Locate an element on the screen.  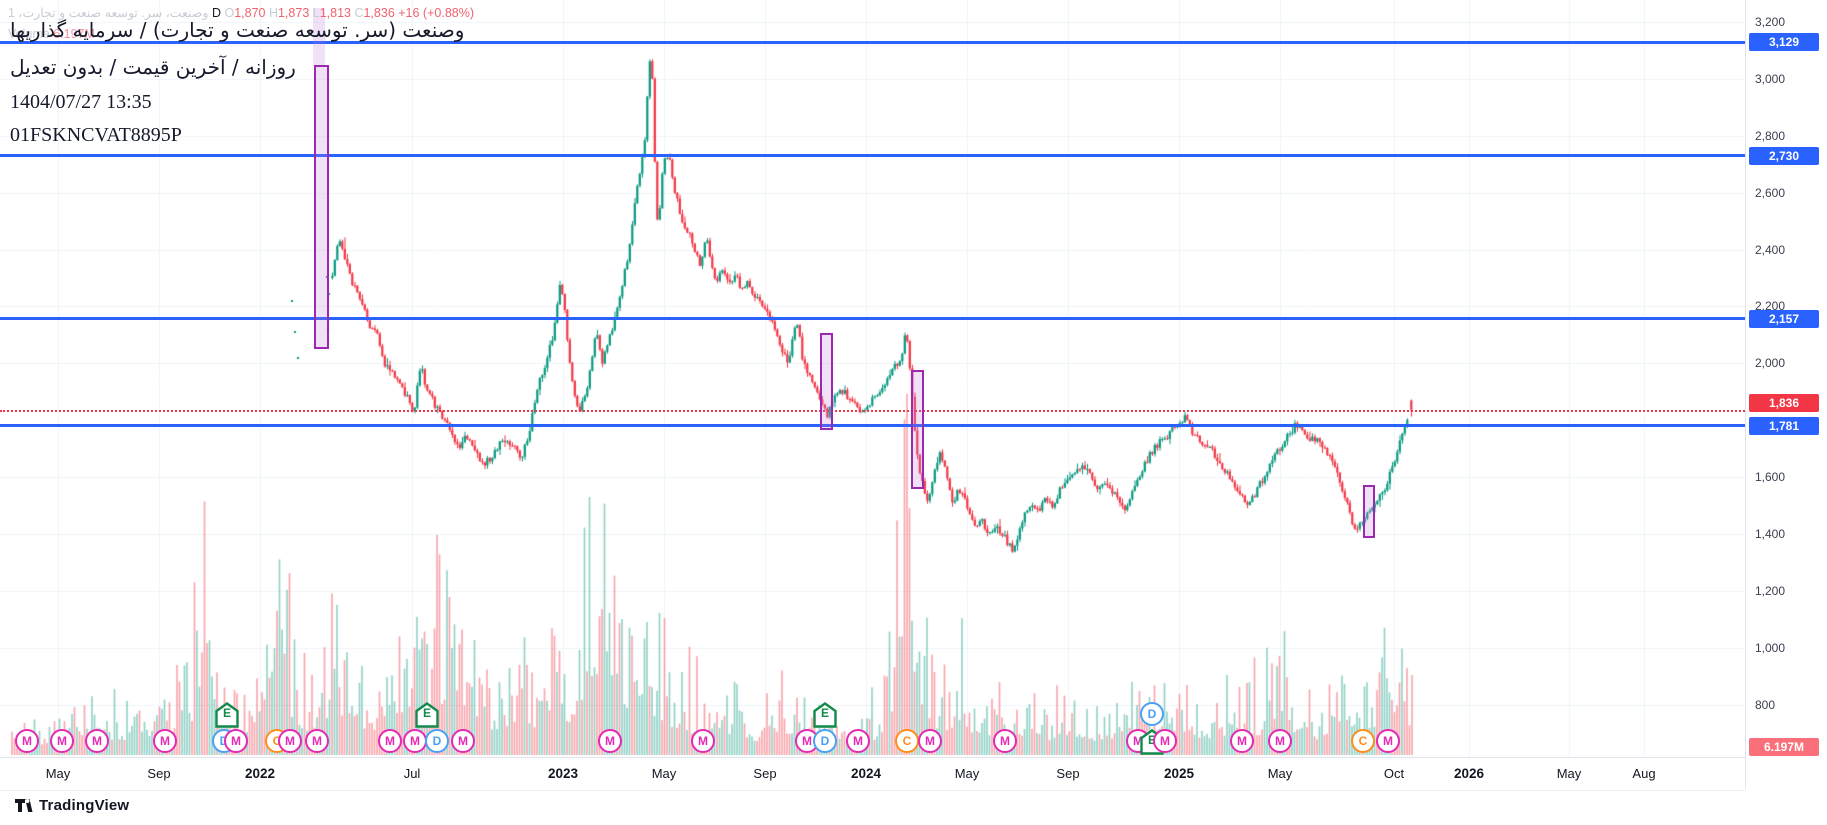
time-axis-month-label: Oct is located at coordinates (1394, 773).